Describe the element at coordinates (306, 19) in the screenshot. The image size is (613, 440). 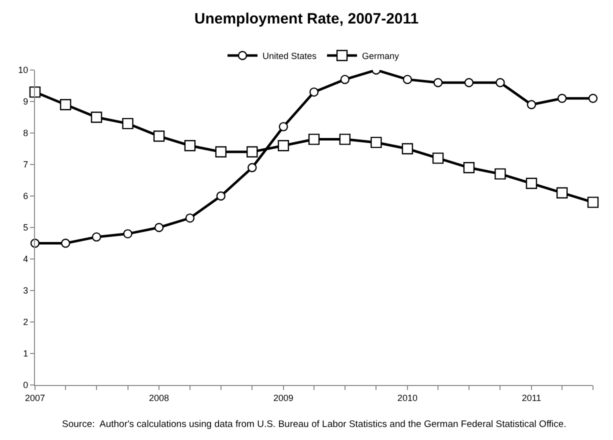
I see `chart-title: Unemployment Rate, 2007-2011` at that location.